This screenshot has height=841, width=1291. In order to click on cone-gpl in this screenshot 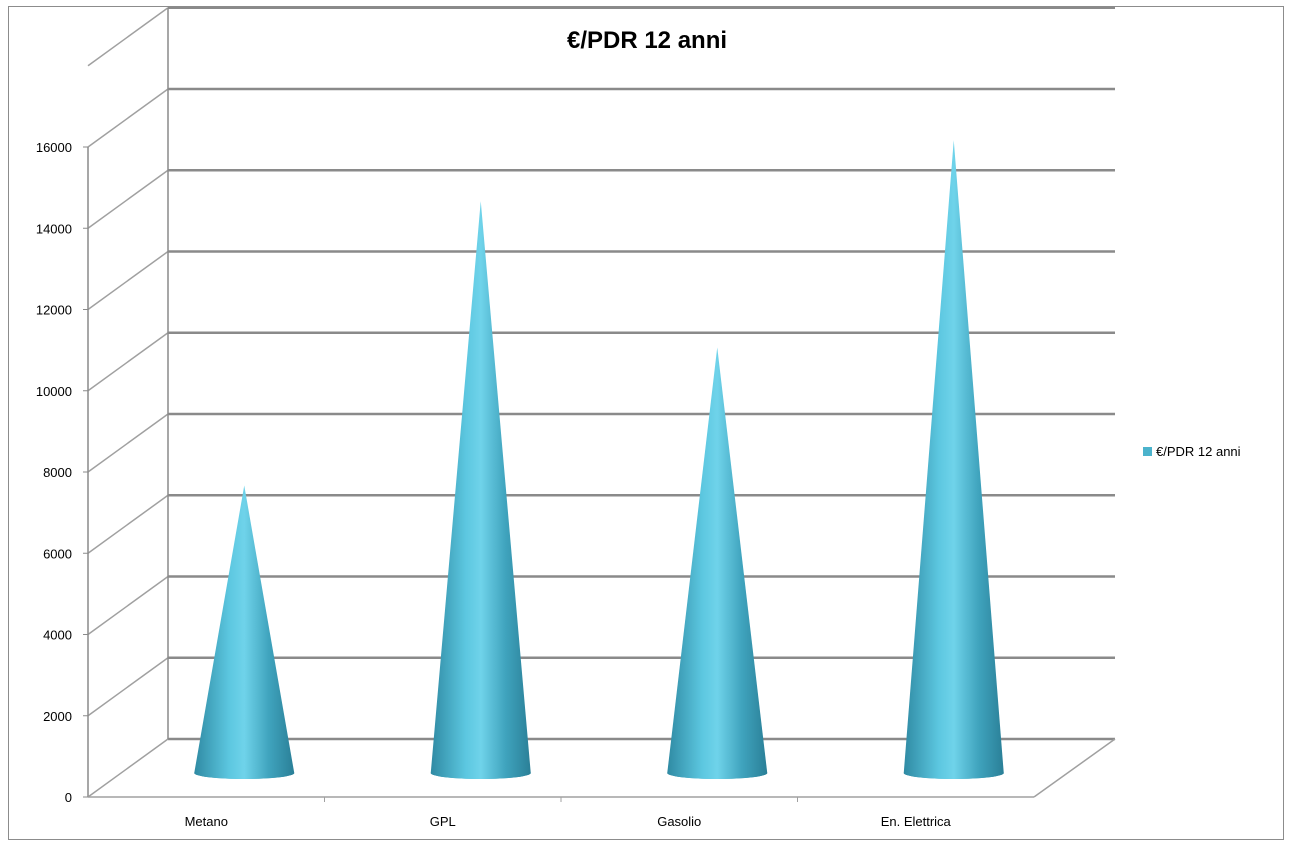, I will do `click(480, 490)`.